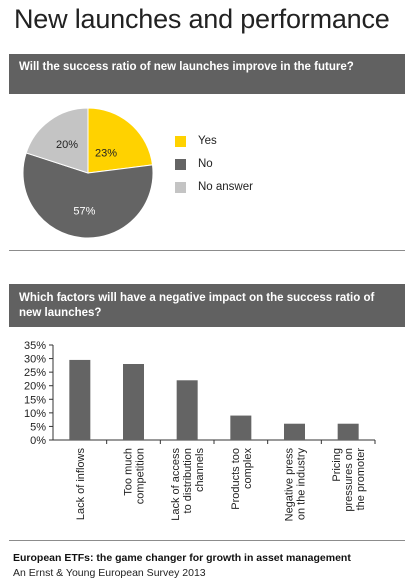 This screenshot has width=414, height=588. I want to click on legend-item-yes: Yes, so click(196, 141).